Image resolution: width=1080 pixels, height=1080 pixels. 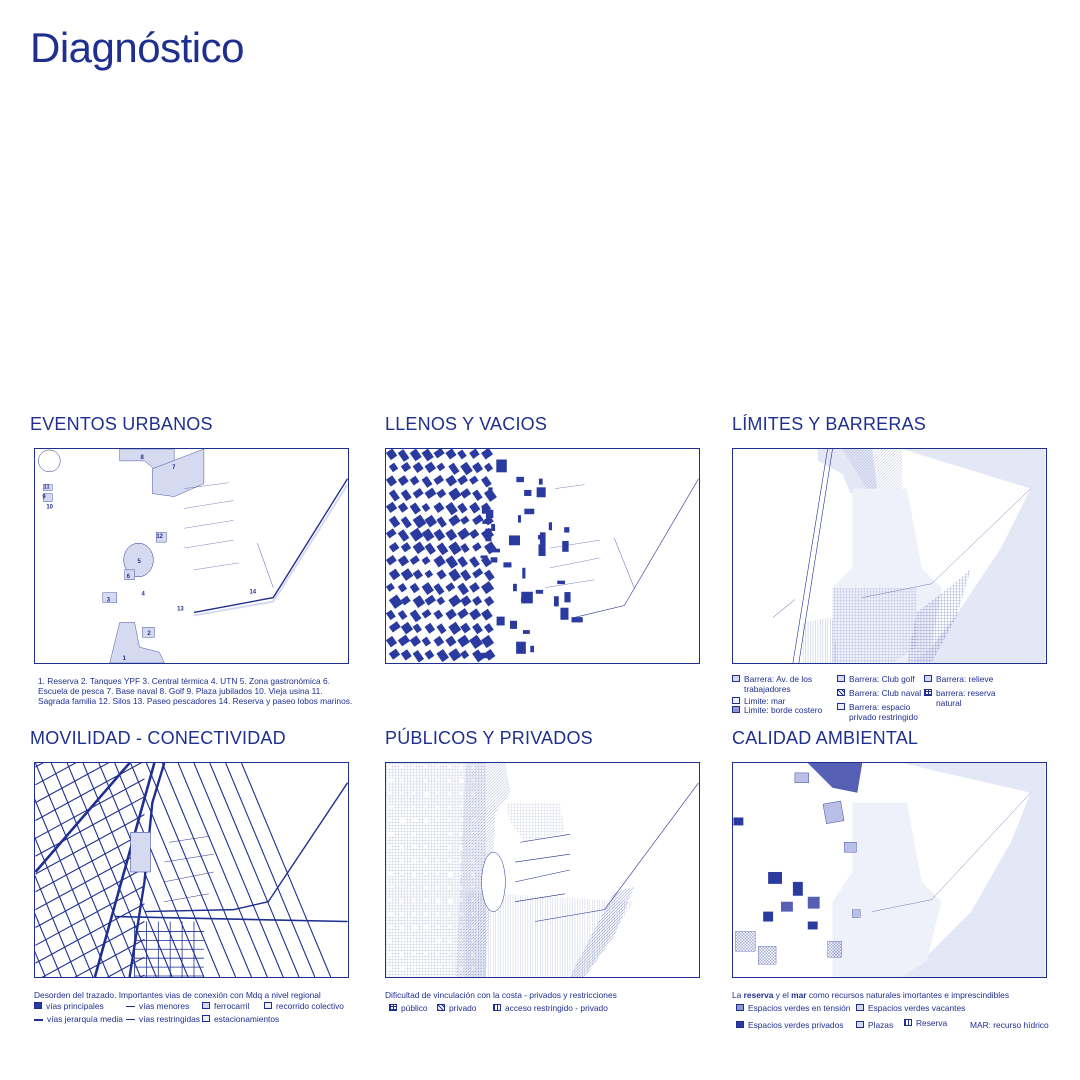 I want to click on legend-item: Barrera: Club golf, so click(x=881, y=679).